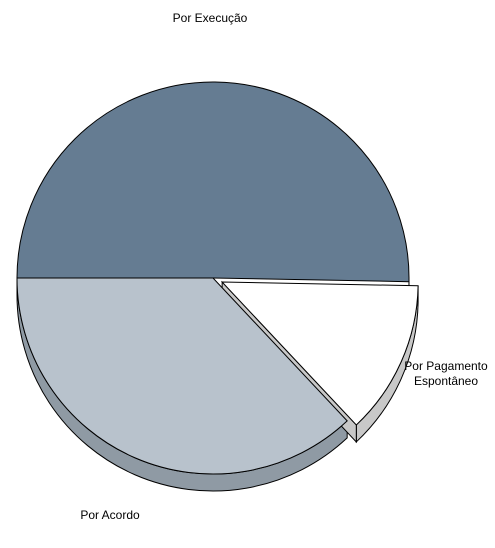 This screenshot has width=495, height=548. I want to click on slice-label-acordo: Por Acordo, so click(110, 515).